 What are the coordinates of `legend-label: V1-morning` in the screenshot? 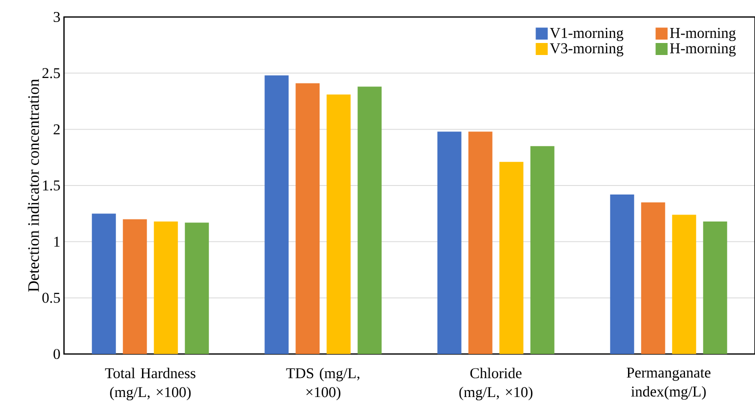 It's located at (587, 35).